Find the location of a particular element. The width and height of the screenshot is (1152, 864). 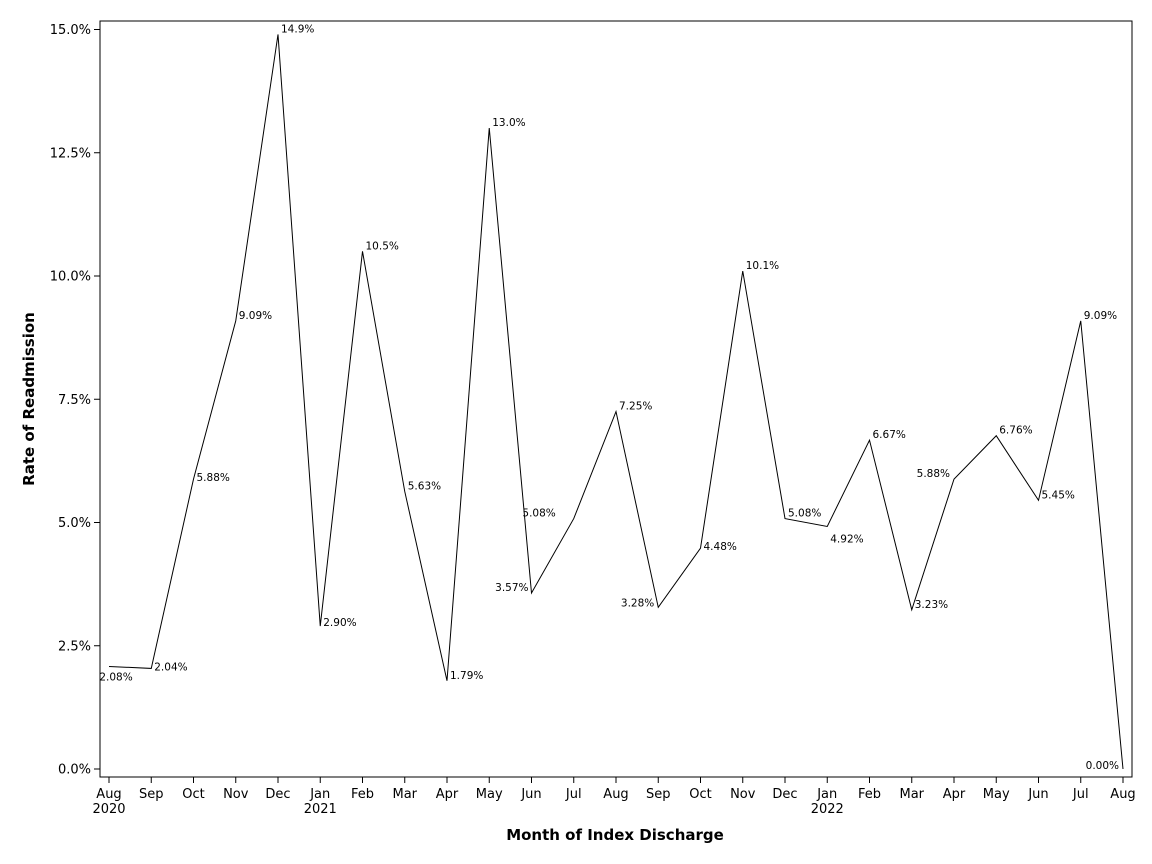

data-label: 10.1% is located at coordinates (762, 266).